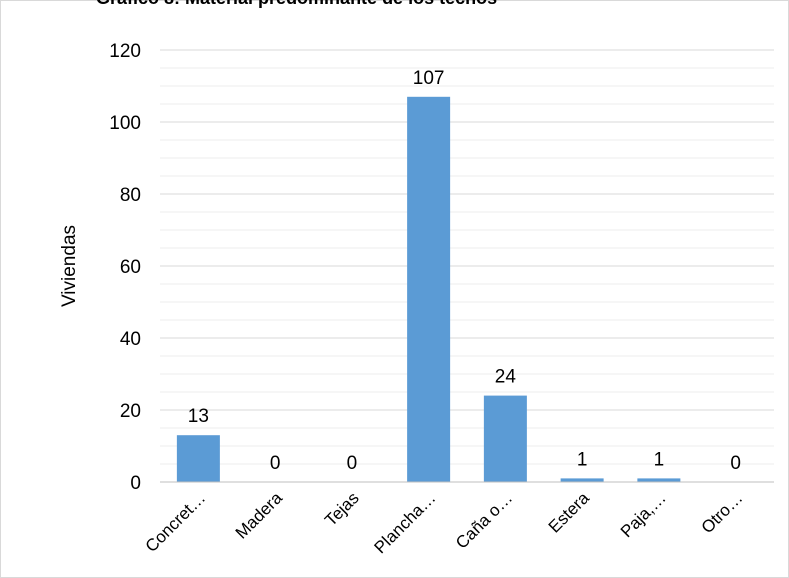 This screenshot has height=578, width=789. What do you see at coordinates (125, 123) in the screenshot?
I see `y-tick-label: 100` at bounding box center [125, 123].